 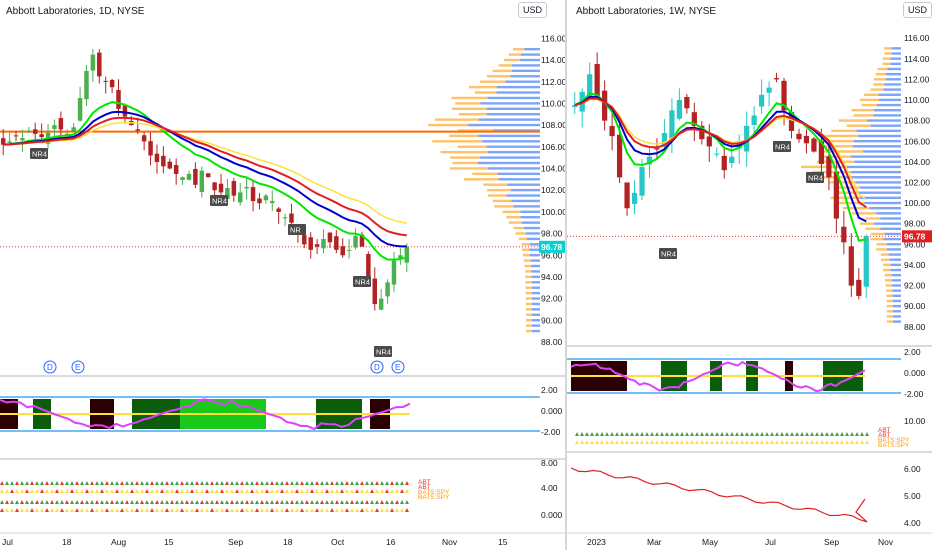 What do you see at coordinates (552, 411) in the screenshot?
I see `oscillator-axis-label: 0.000` at bounding box center [552, 411].